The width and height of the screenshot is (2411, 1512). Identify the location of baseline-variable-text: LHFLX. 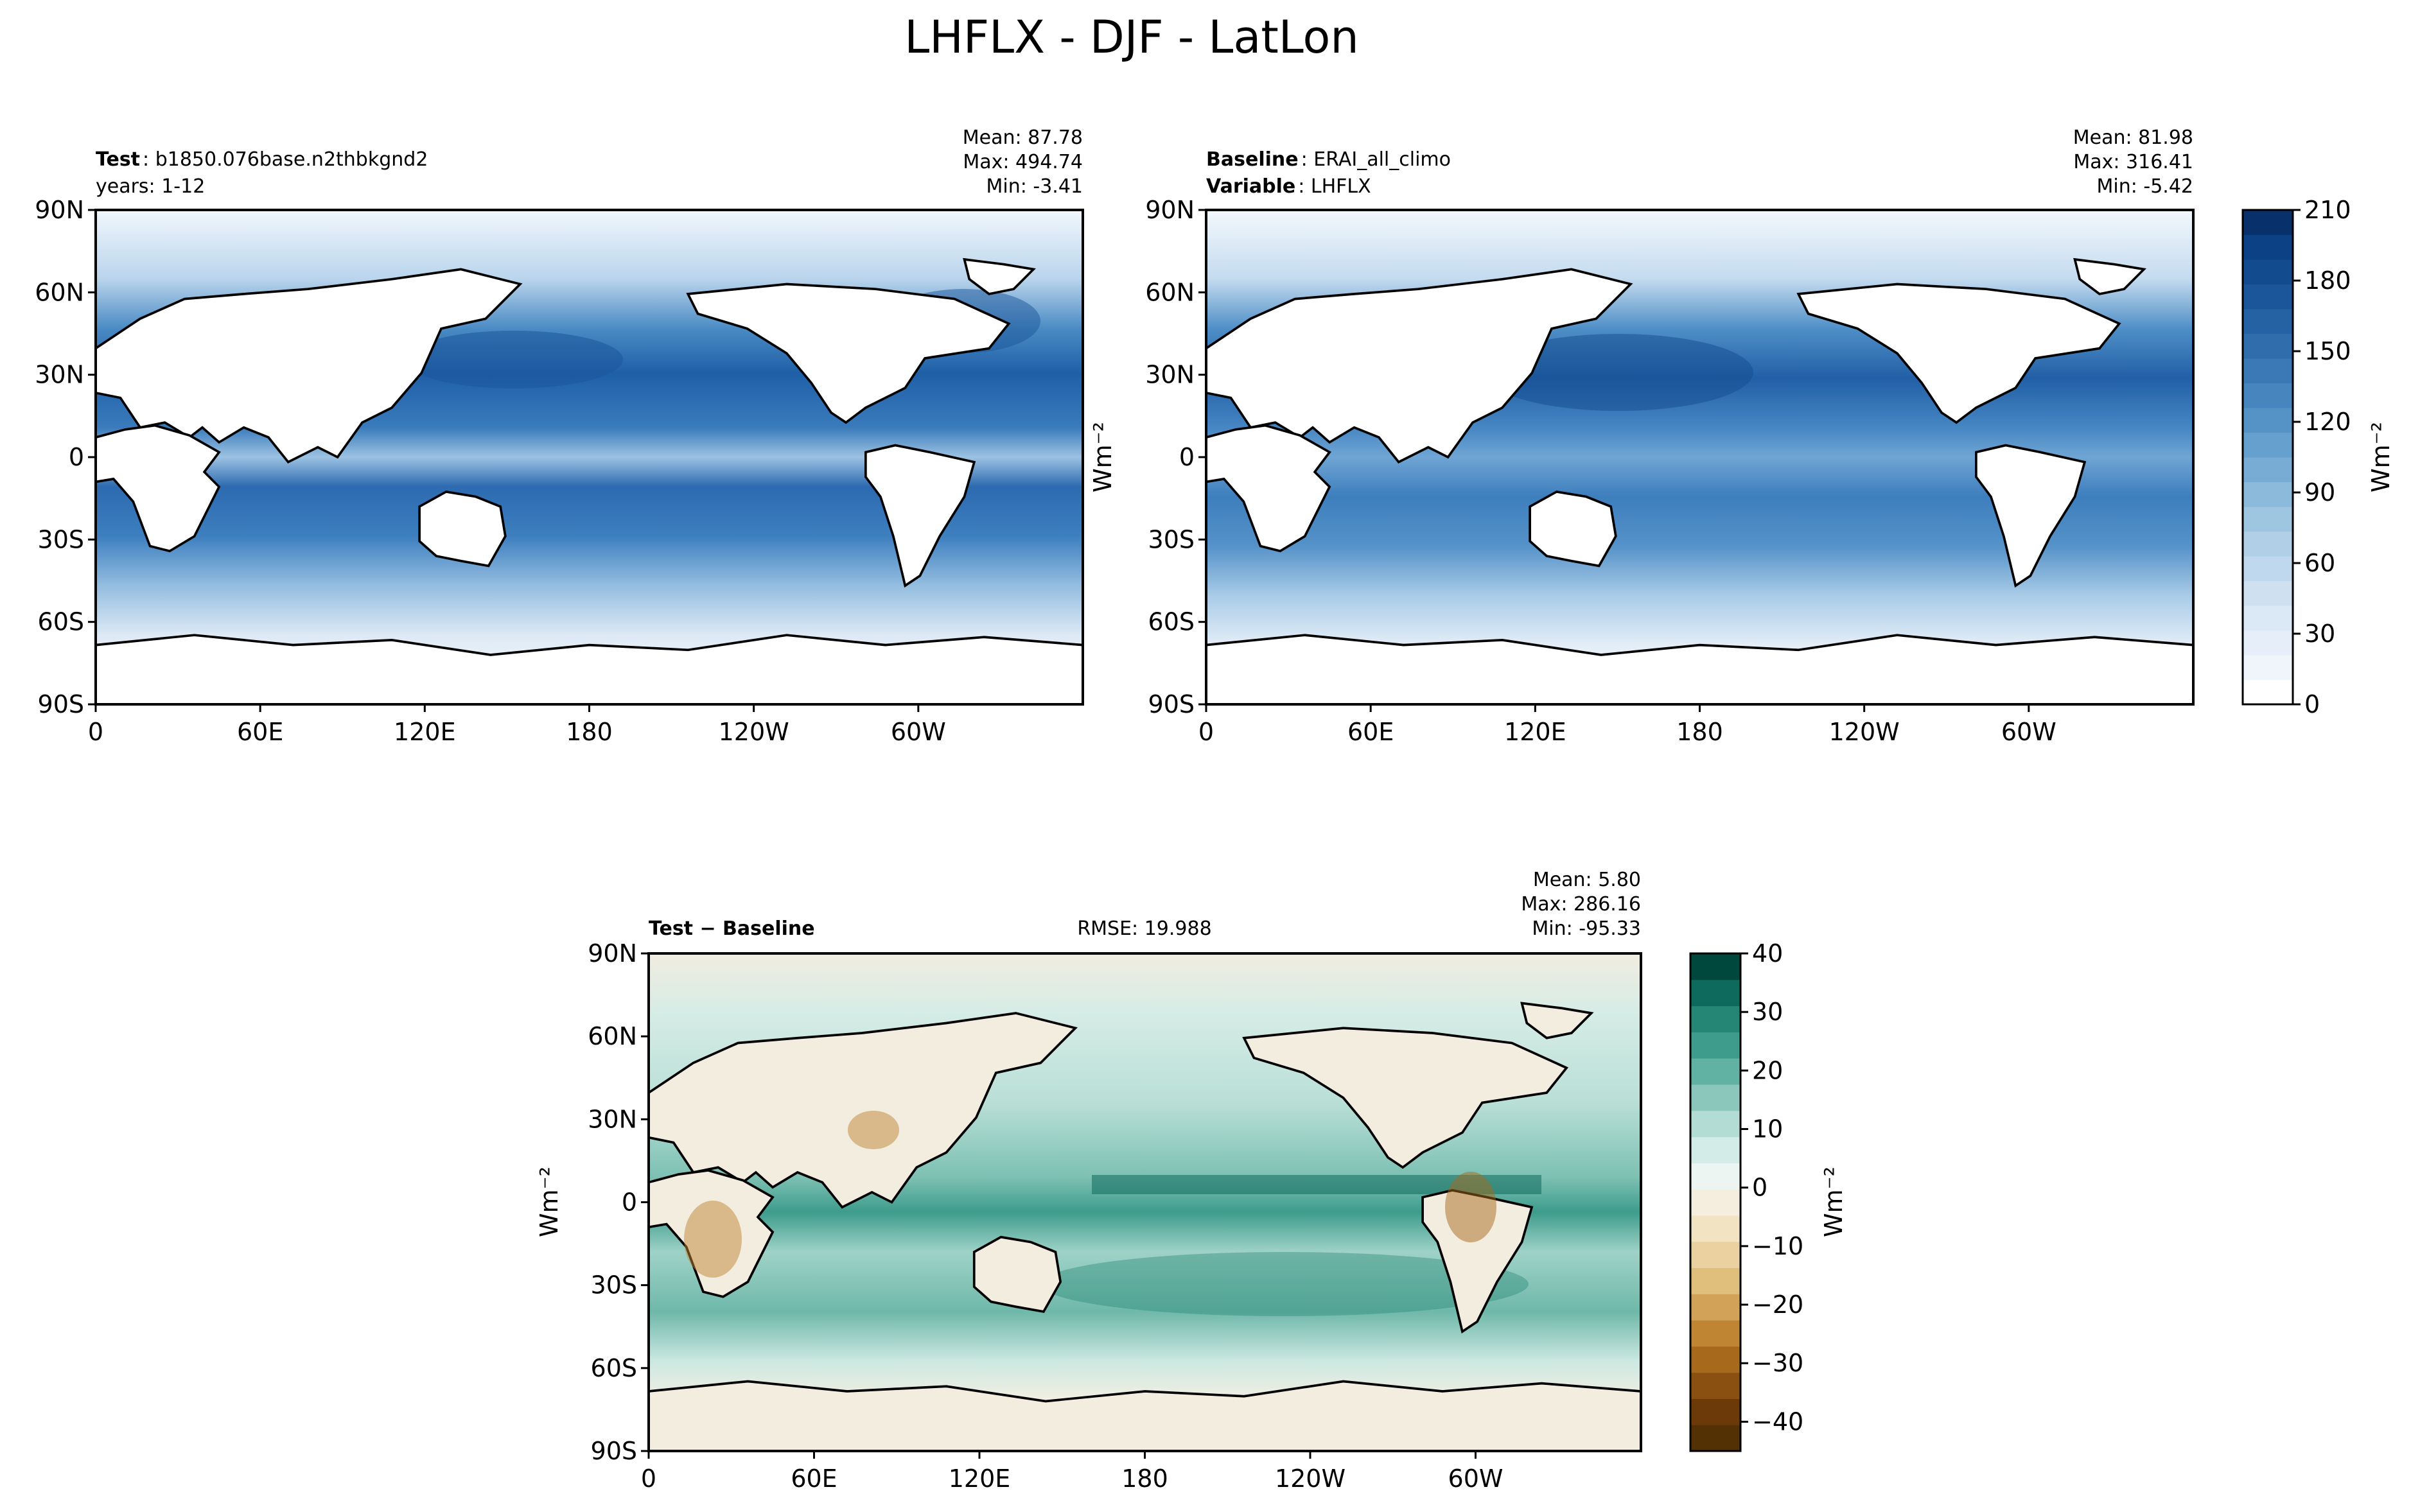
(1341, 186).